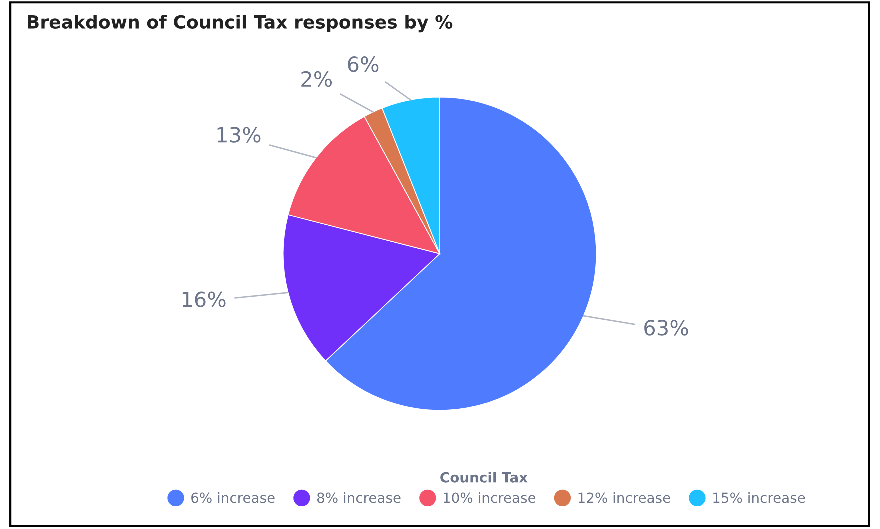 The width and height of the screenshot is (880, 529). I want to click on legend-title: Council Tax, so click(484, 477).